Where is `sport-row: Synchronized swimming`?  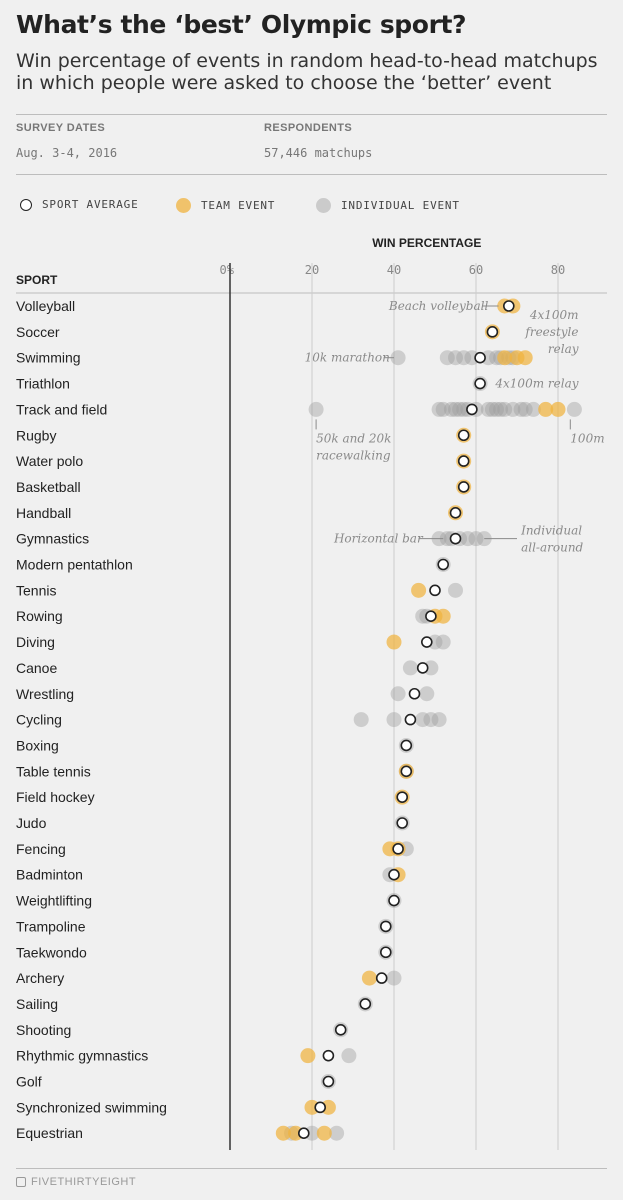
sport-row: Synchronized swimming is located at coordinates (176, 1107).